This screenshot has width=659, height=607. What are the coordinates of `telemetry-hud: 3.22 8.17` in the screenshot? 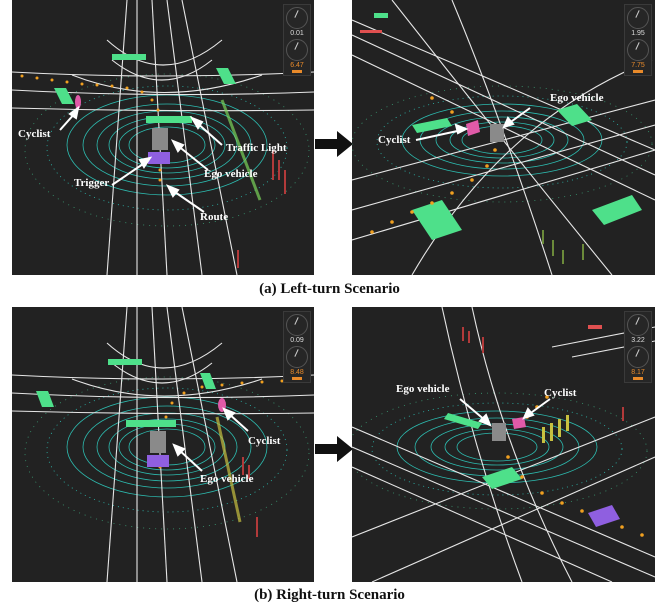 It's located at (638, 347).